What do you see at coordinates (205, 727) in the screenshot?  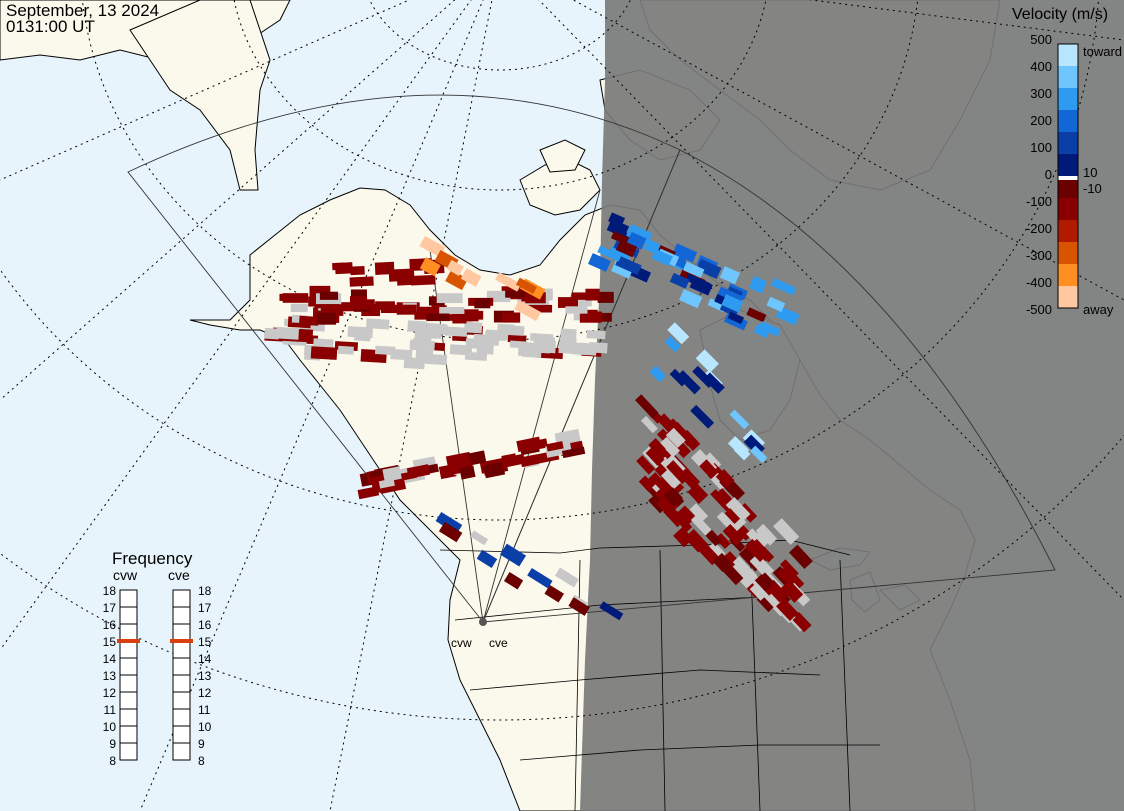 I see `frequency-tick-right: 10` at bounding box center [205, 727].